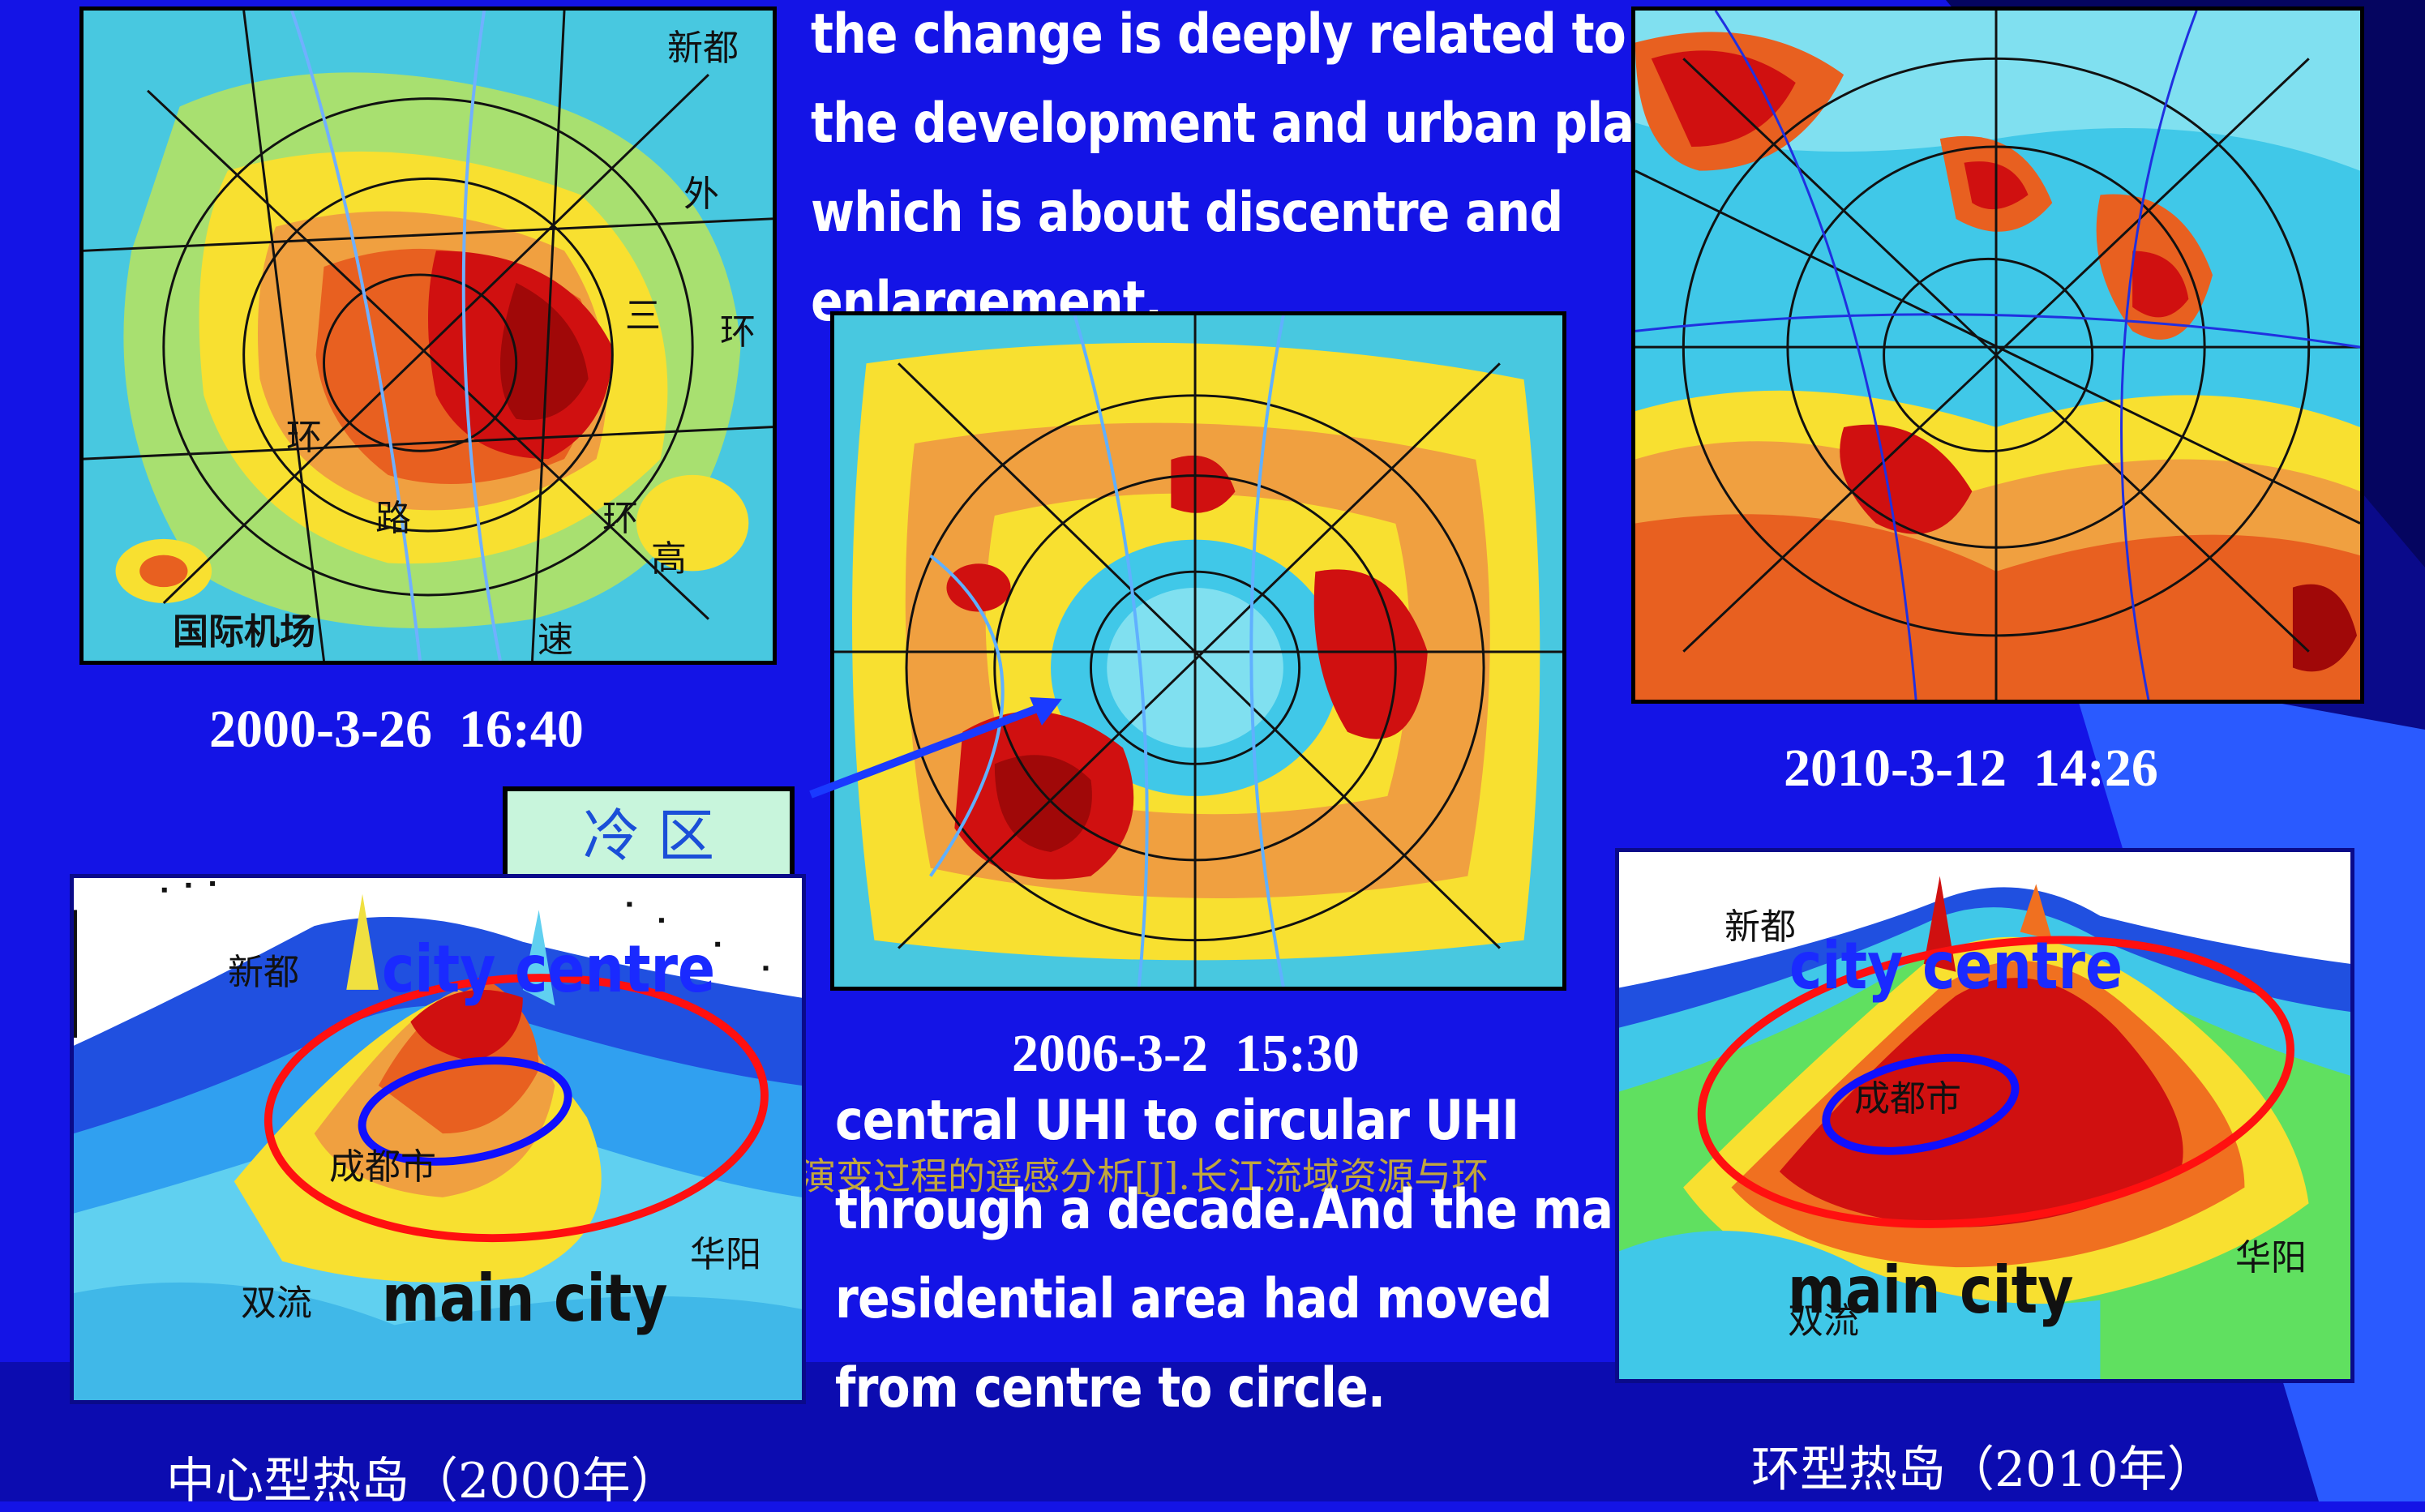  I want to click on map2000-label-san: 三, so click(643, 315).